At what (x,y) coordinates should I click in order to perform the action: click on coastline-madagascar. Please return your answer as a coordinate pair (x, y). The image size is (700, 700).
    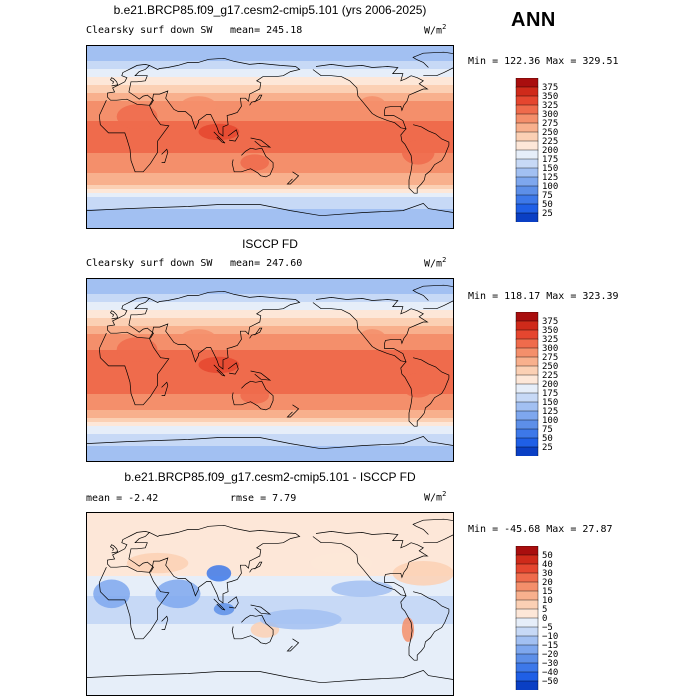
    Looking at the image, I should click on (165, 388).